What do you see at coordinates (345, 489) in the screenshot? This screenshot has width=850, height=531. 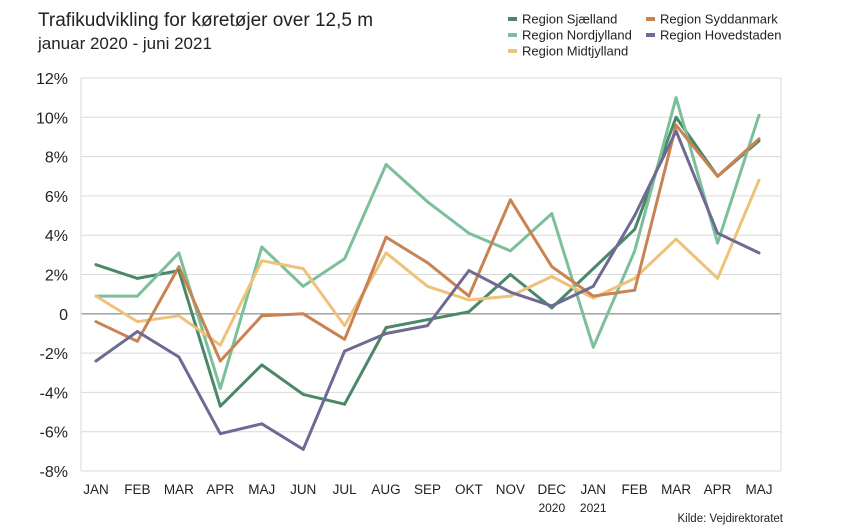 I see `x-tick-label: JUL` at bounding box center [345, 489].